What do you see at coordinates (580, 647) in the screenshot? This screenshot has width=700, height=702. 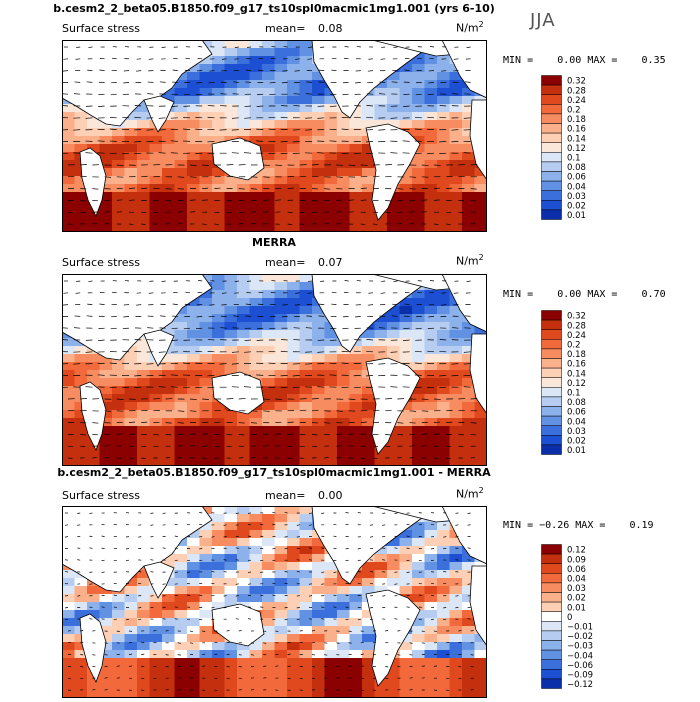 I see `colorbar-tick-label: −0.03` at bounding box center [580, 647].